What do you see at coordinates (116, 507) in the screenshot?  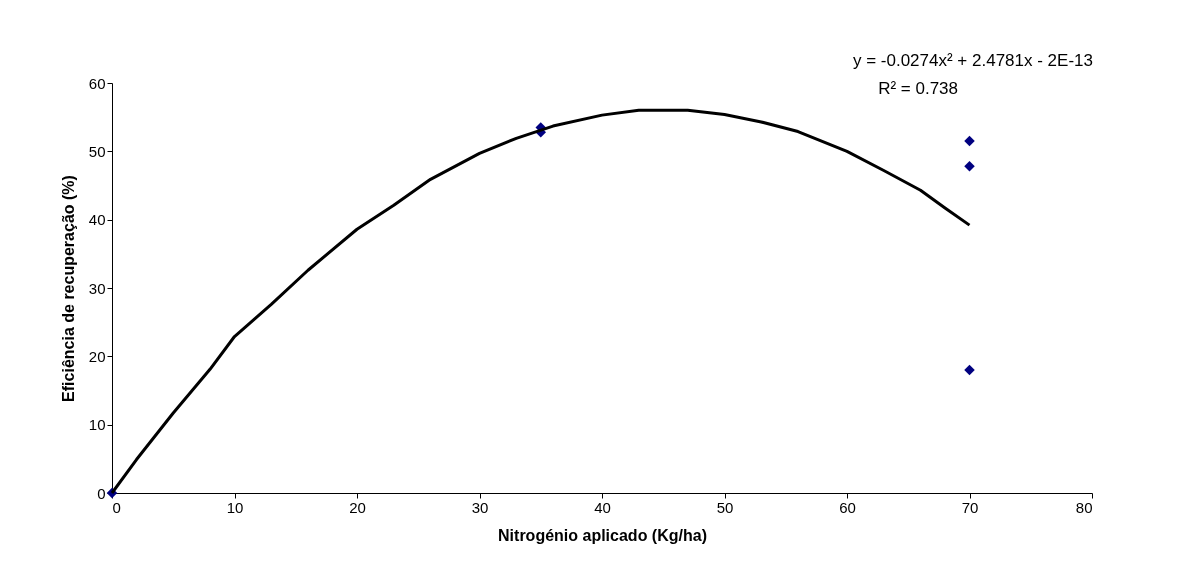 I see `x-tick-label: 0` at bounding box center [116, 507].